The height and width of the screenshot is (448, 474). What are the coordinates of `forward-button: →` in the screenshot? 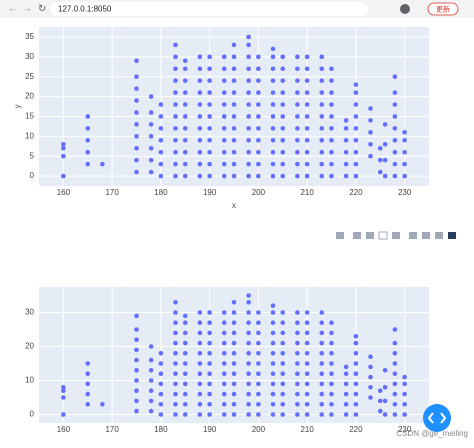 It's located at (27, 9).